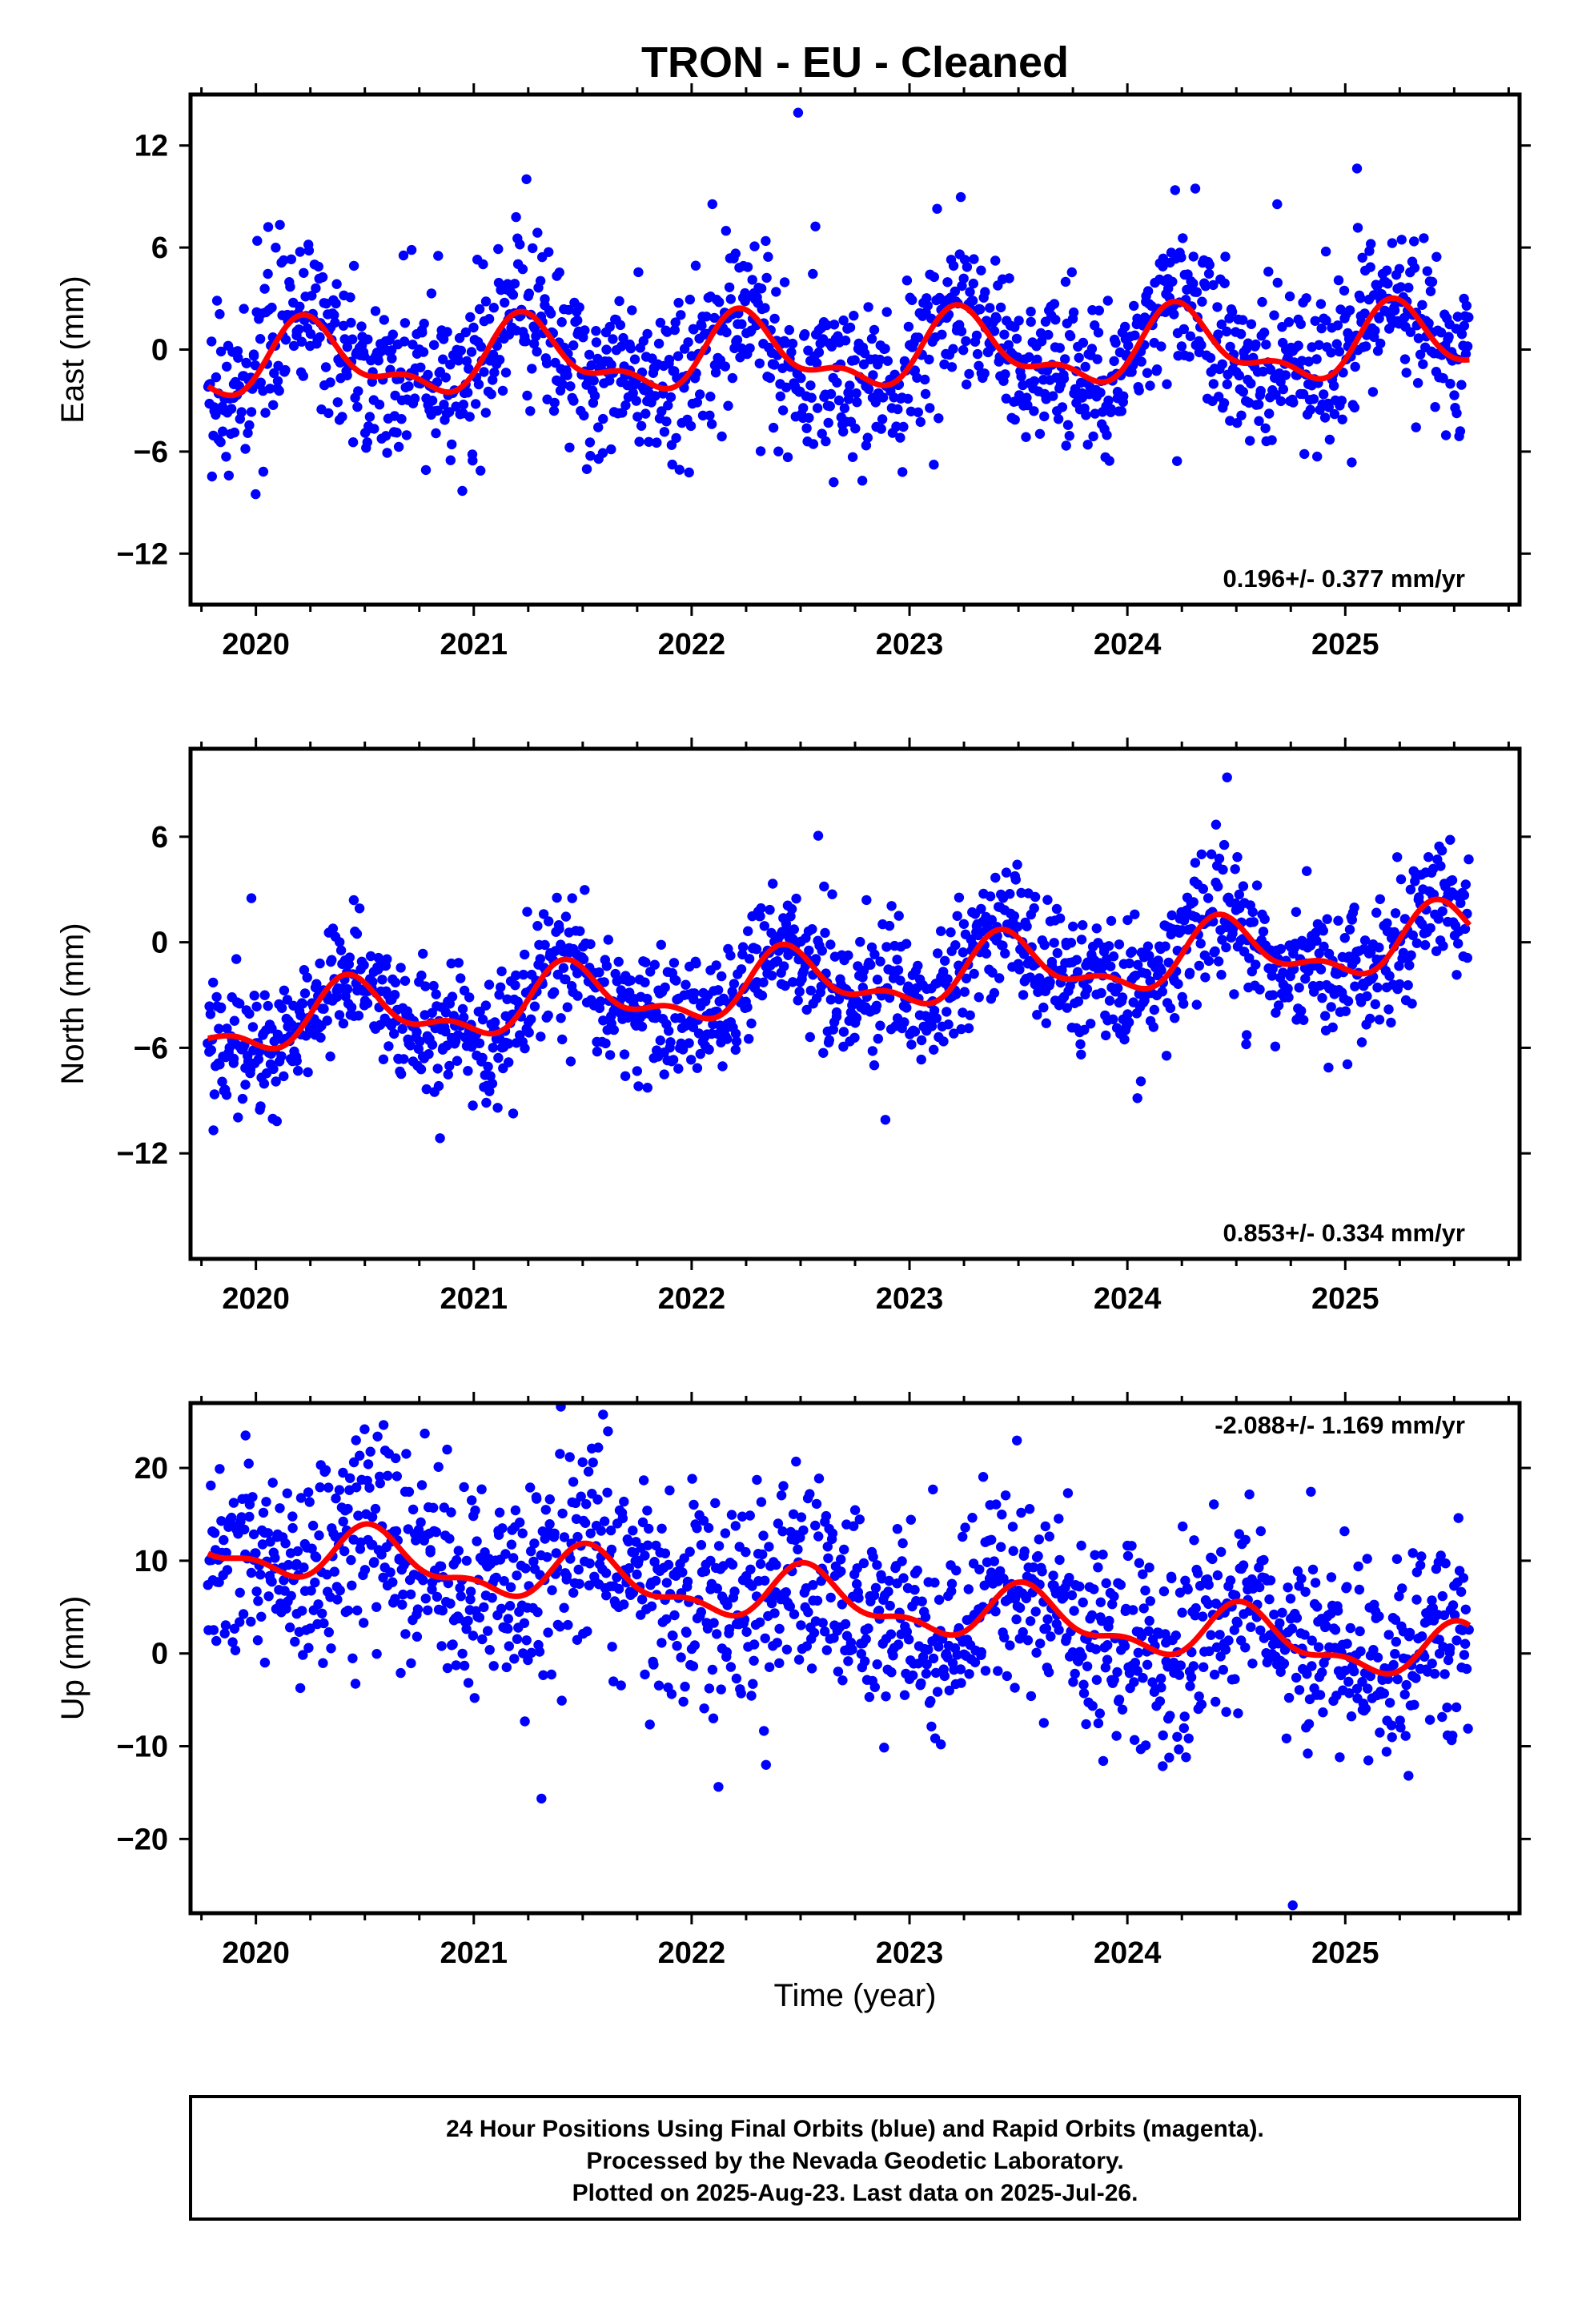 The width and height of the screenshot is (1582, 2324). What do you see at coordinates (1344, 1233) in the screenshot?
I see `rate-label: 0.853+/- 0.334 mm/yr` at bounding box center [1344, 1233].